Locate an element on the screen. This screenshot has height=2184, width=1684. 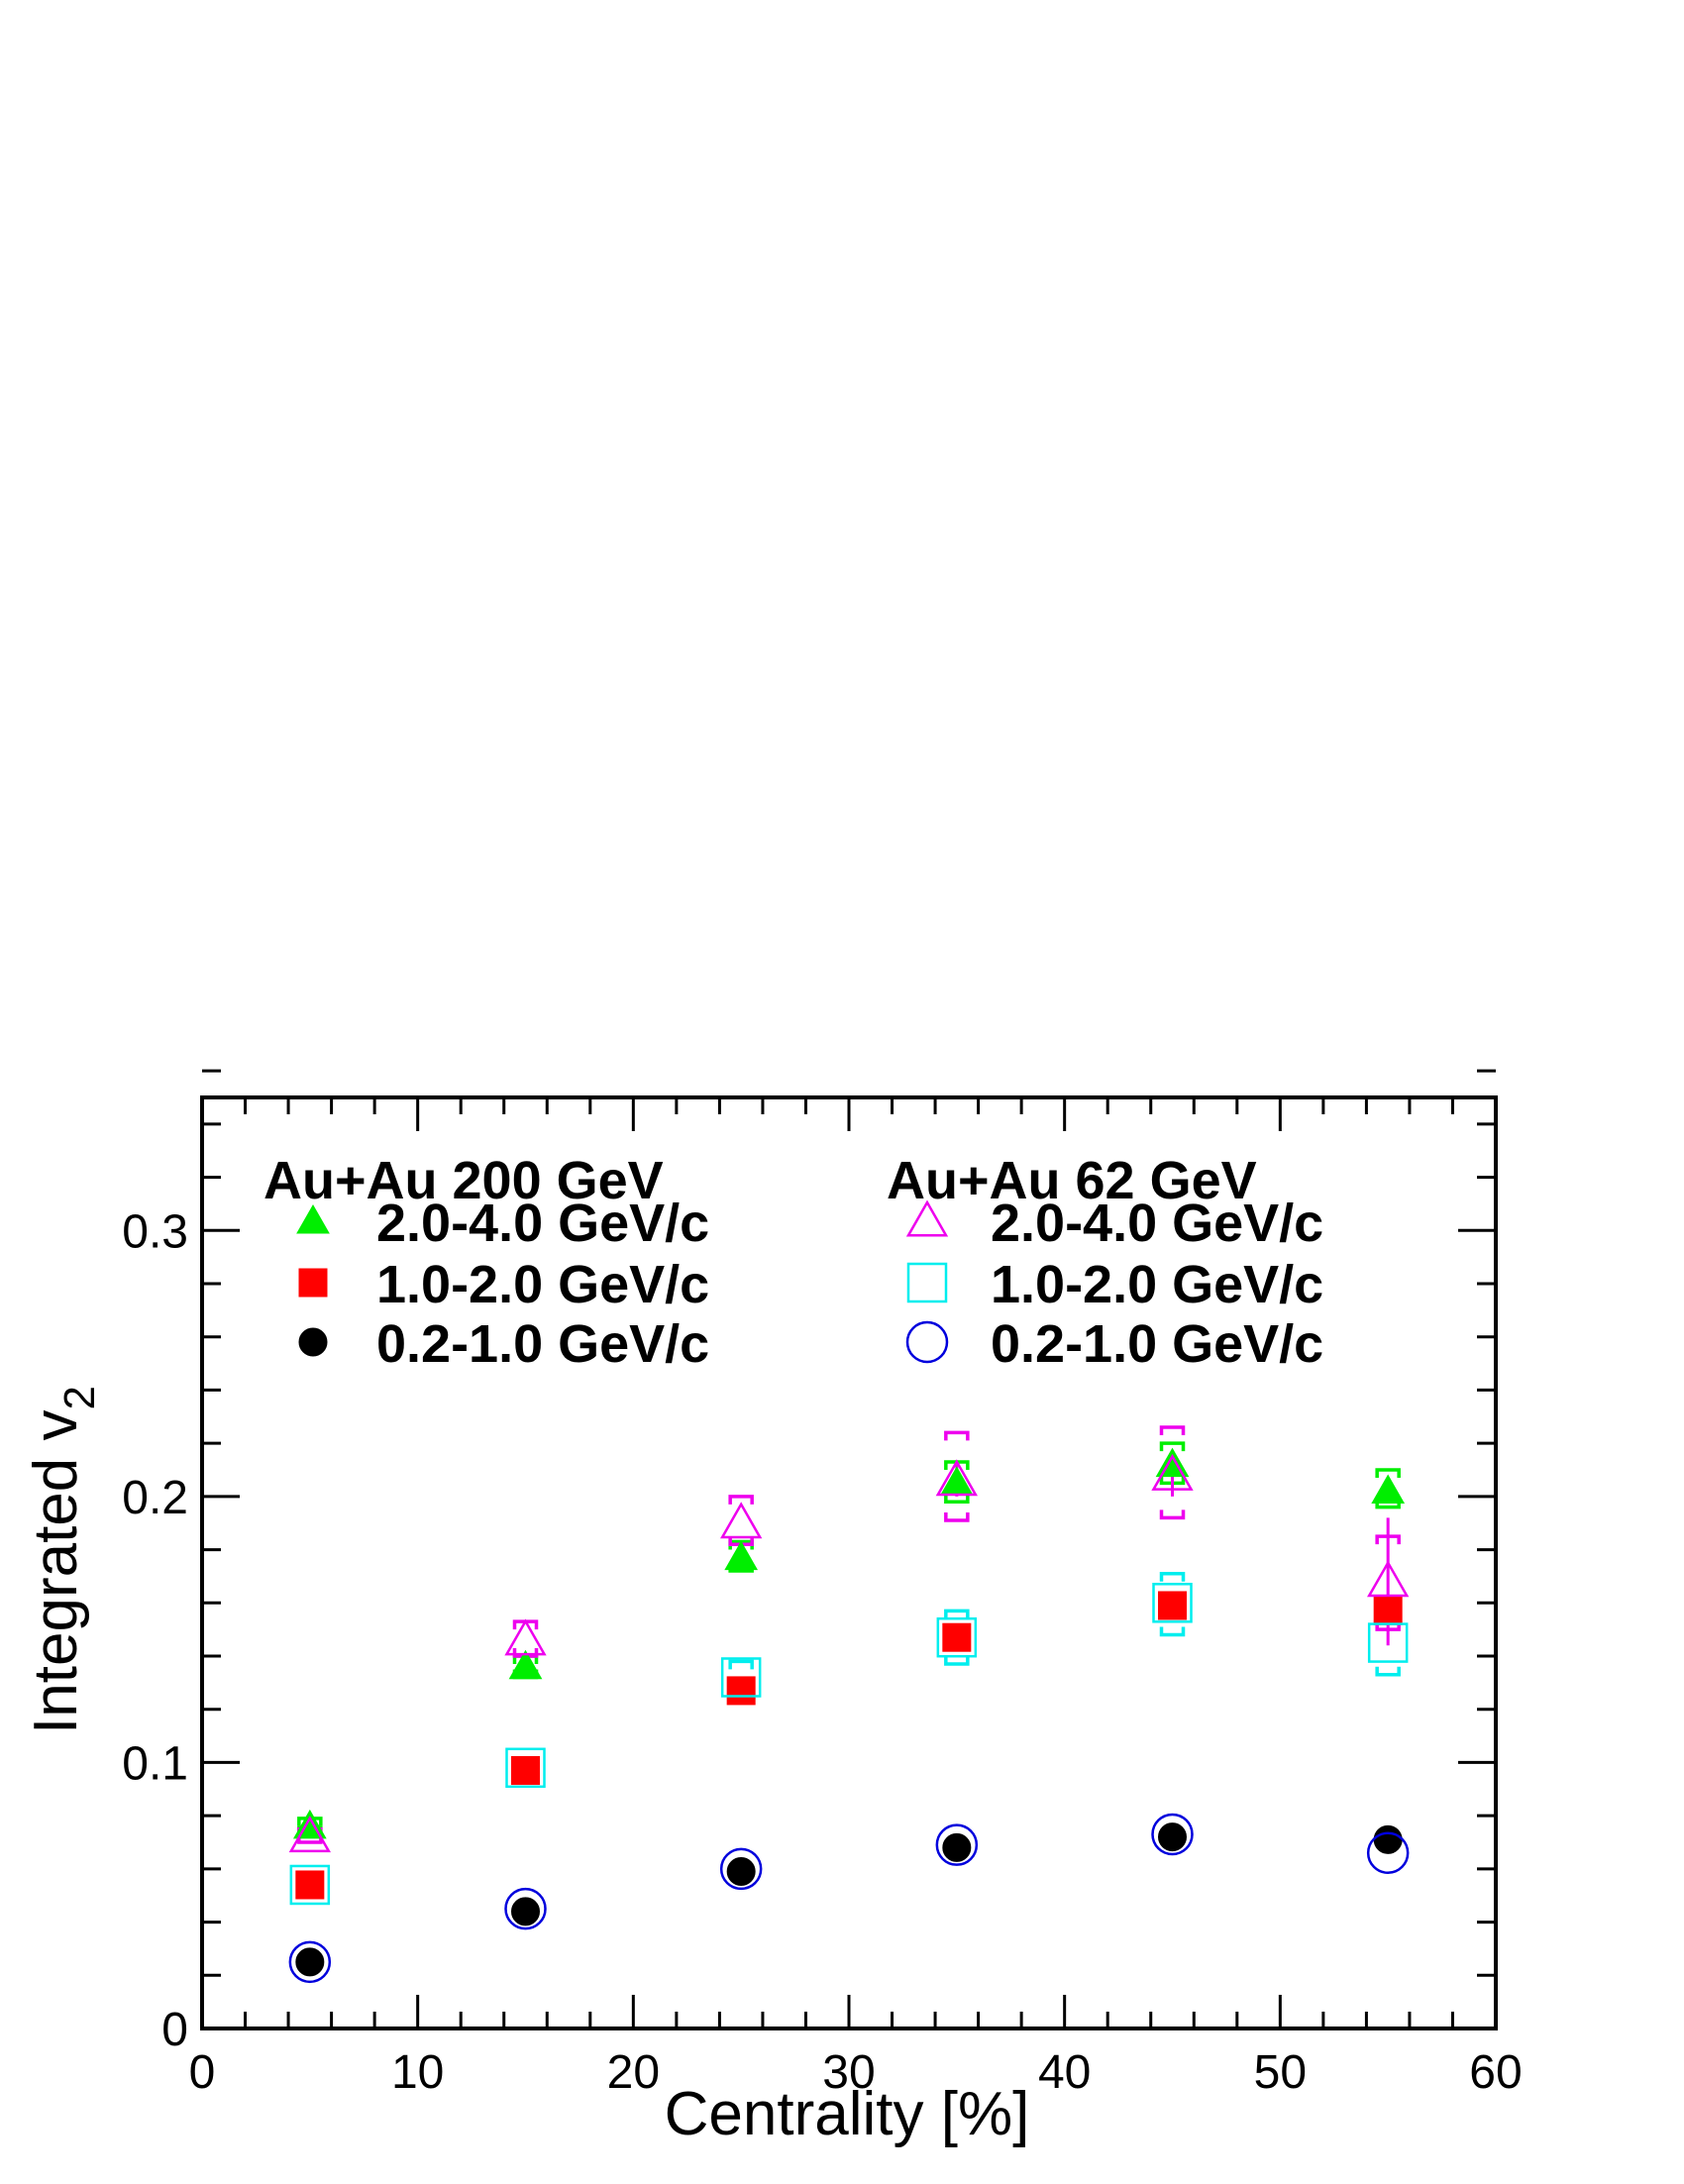
series-0-points is located at coordinates (849, 1643).